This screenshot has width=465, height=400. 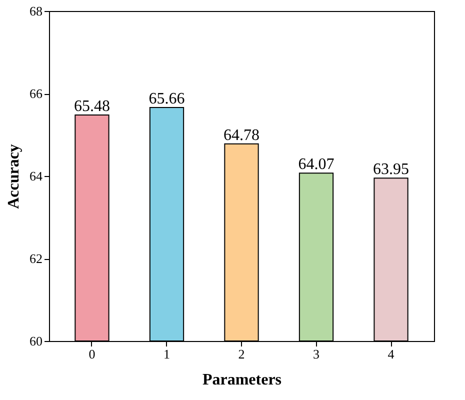 I want to click on data-label: 64.78, so click(x=242, y=135).